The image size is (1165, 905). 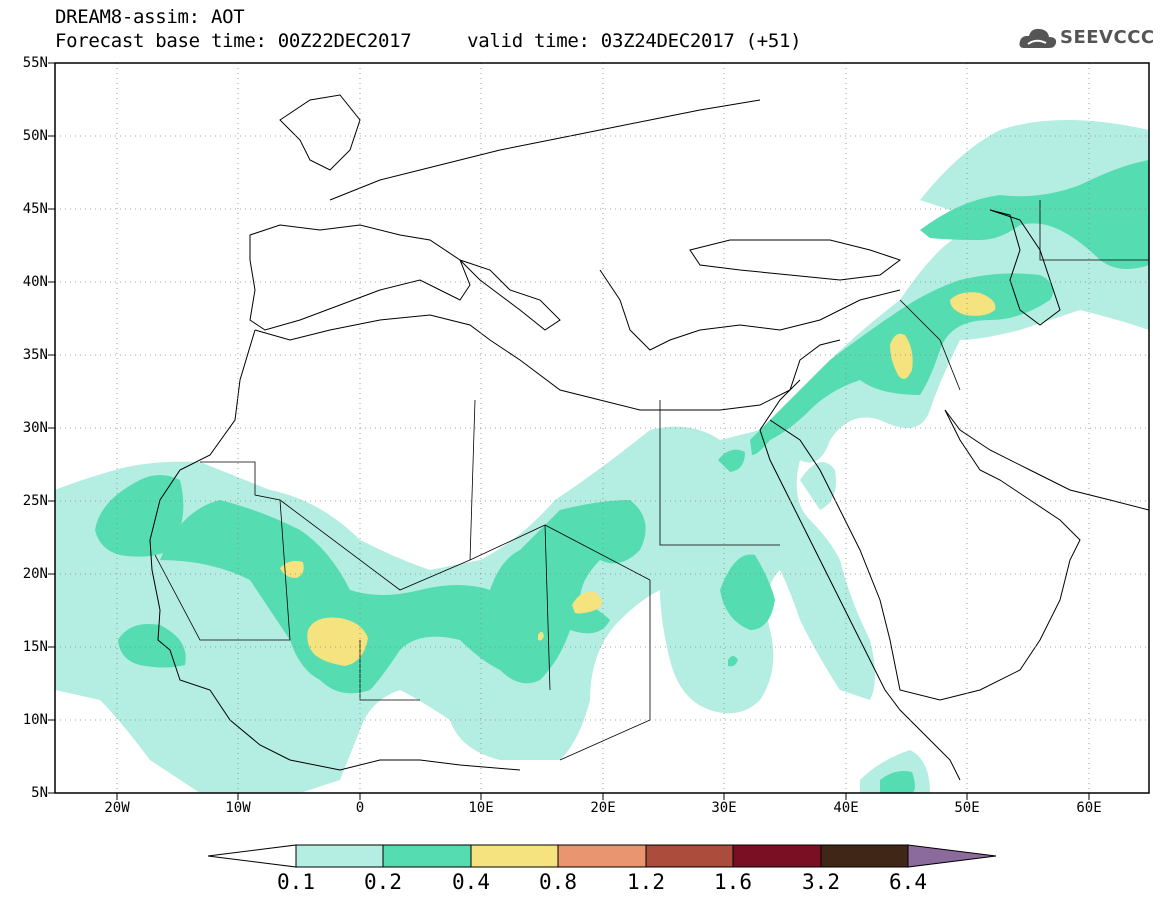 What do you see at coordinates (547, 607) in the screenshot?
I see `niger-chad-border` at bounding box center [547, 607].